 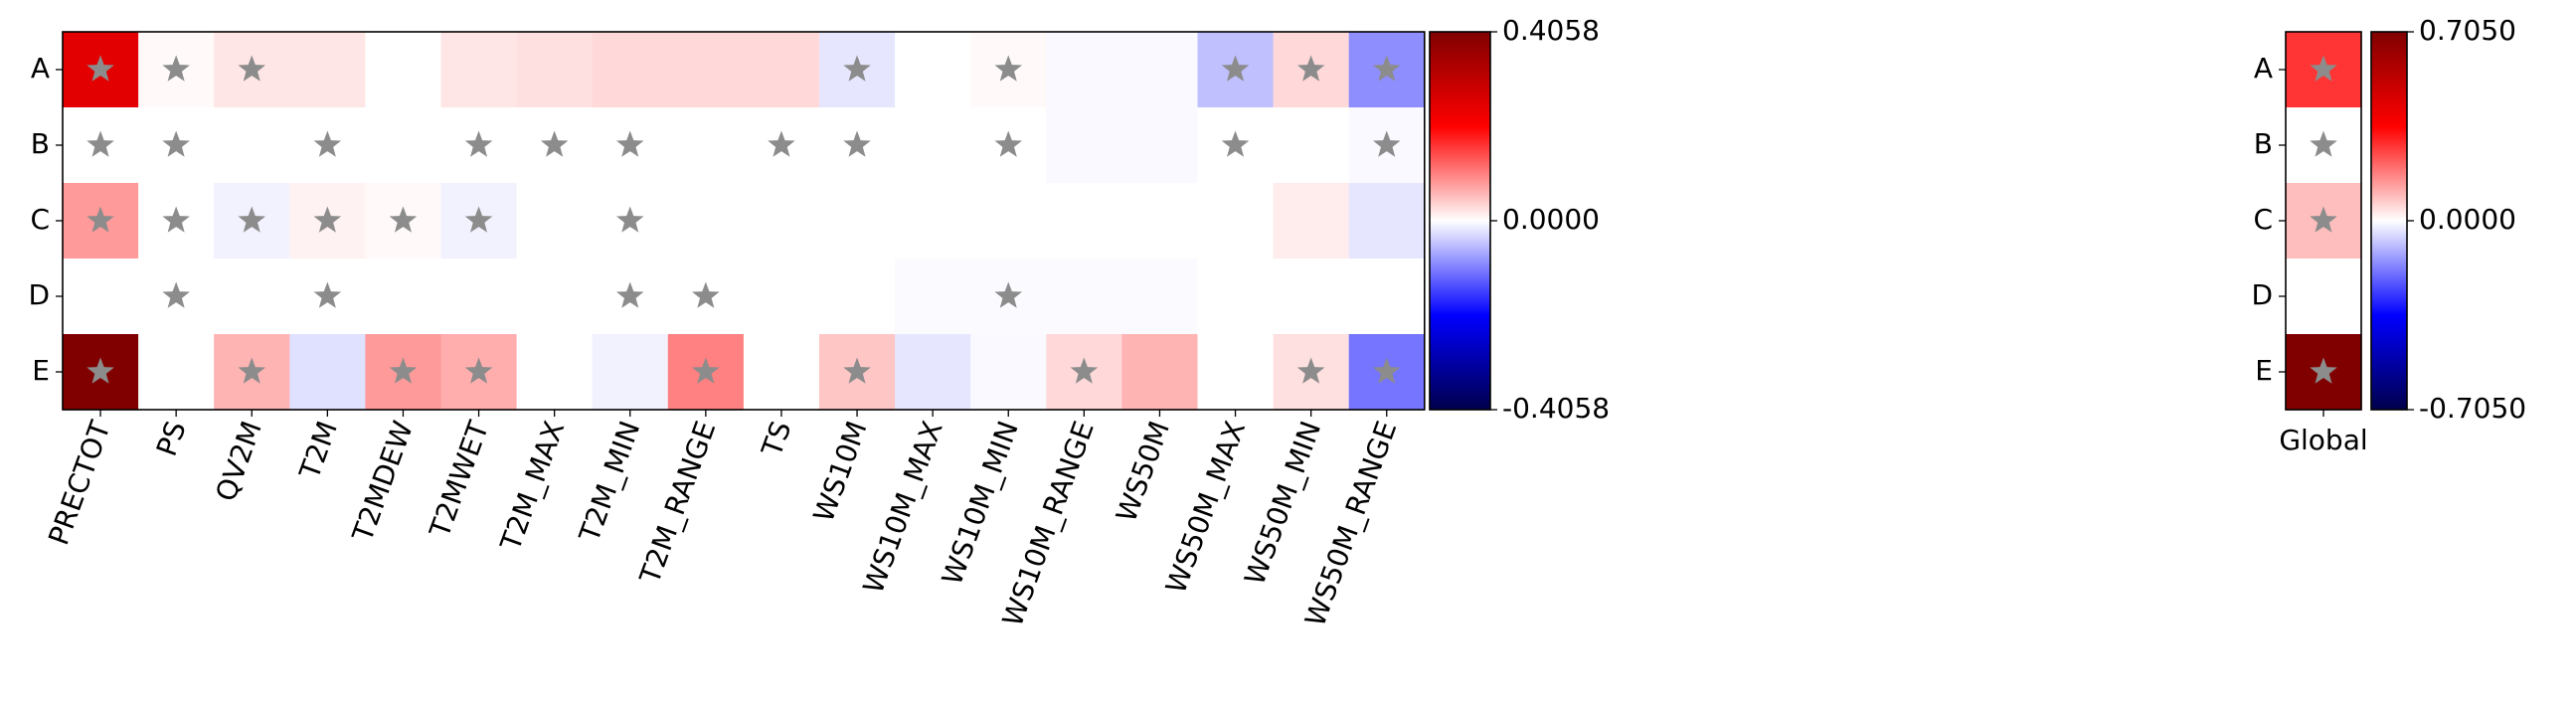 I want to click on colorbar-tick-label: -0.7050, so click(x=2472, y=408).